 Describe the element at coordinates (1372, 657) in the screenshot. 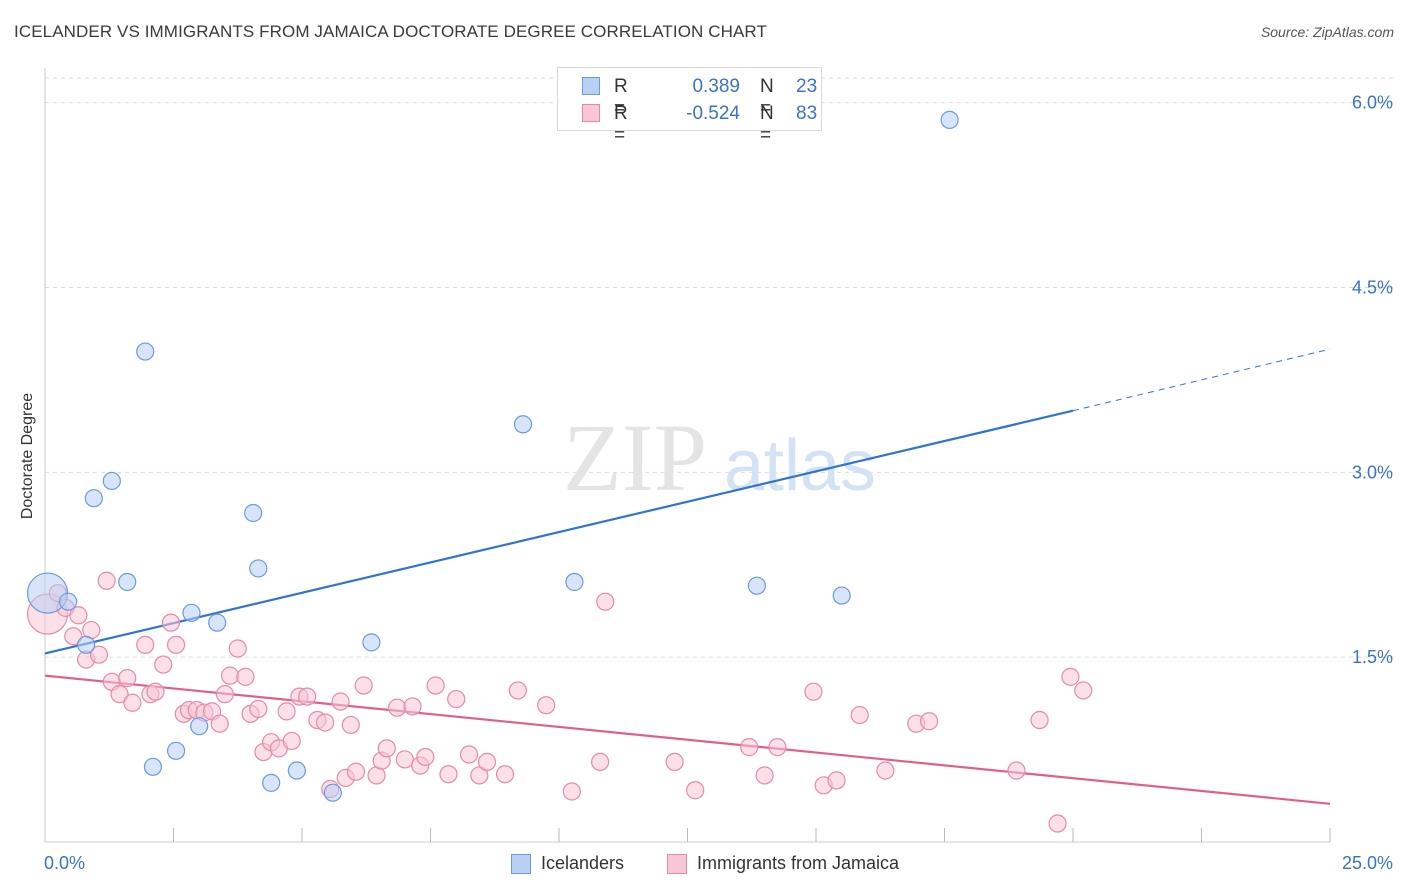

I see `y-tick-label: 1.5%` at that location.